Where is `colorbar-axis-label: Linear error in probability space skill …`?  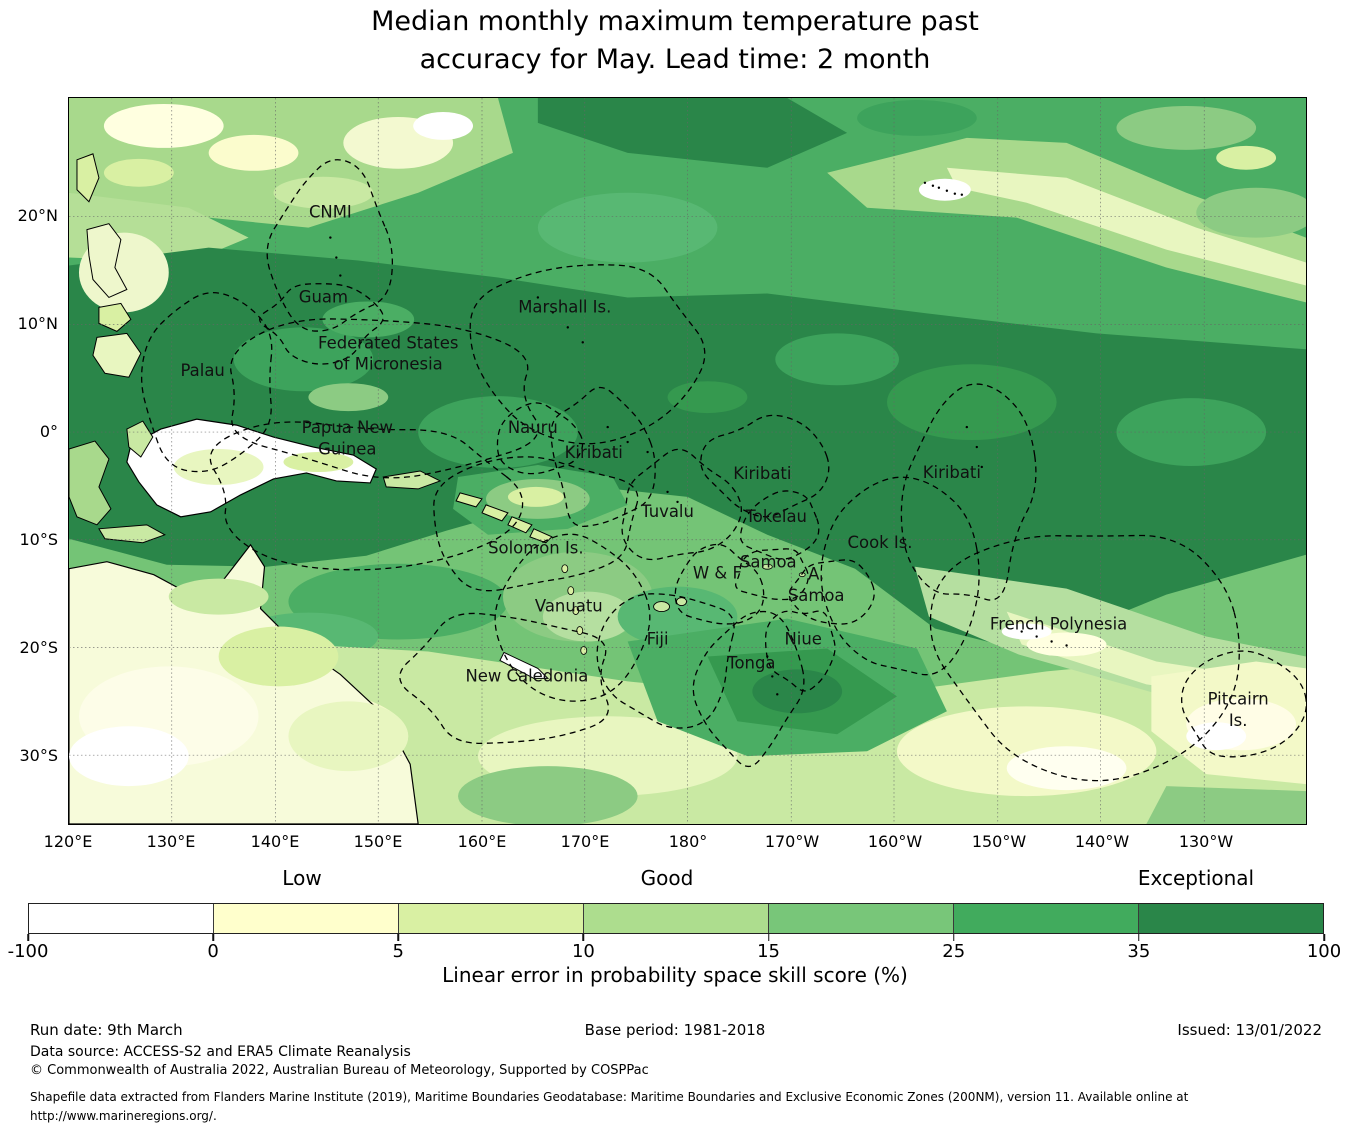
colorbar-axis-label: Linear error in probability space skill … is located at coordinates (675, 975).